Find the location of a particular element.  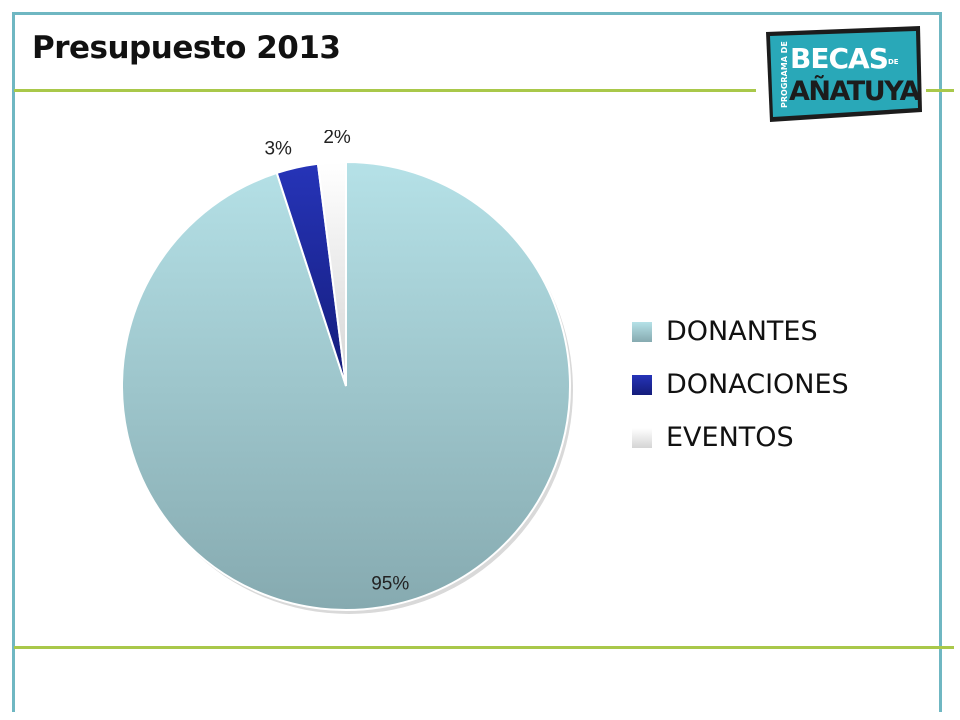

page-title: Presupuesto 2013 is located at coordinates (186, 48).